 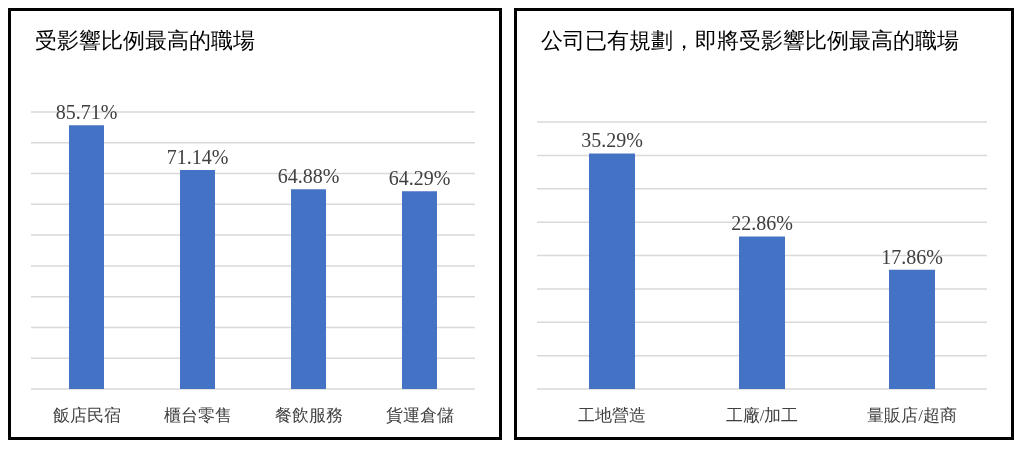 I want to click on data-label: 64.88%, so click(x=308, y=176).